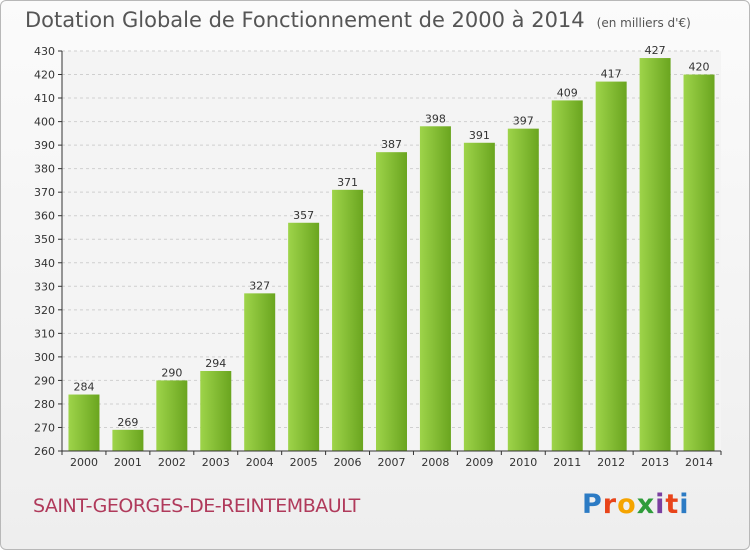  I want to click on y-tick-label: 260, so click(44, 451).